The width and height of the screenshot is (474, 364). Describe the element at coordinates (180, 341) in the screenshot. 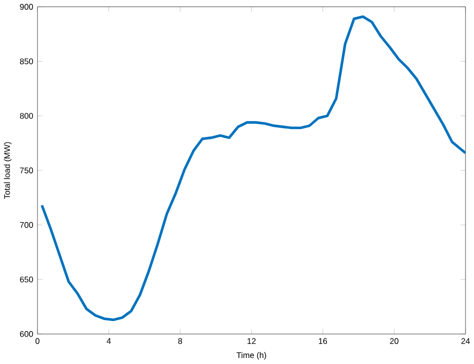

I see `x-tick-label: 8` at that location.